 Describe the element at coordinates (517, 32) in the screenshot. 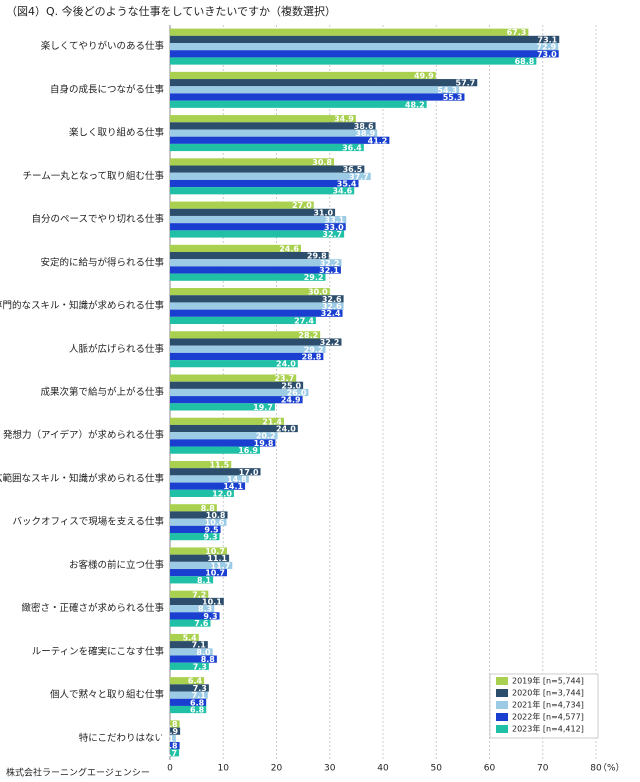

I see `value-label: 67.3` at that location.